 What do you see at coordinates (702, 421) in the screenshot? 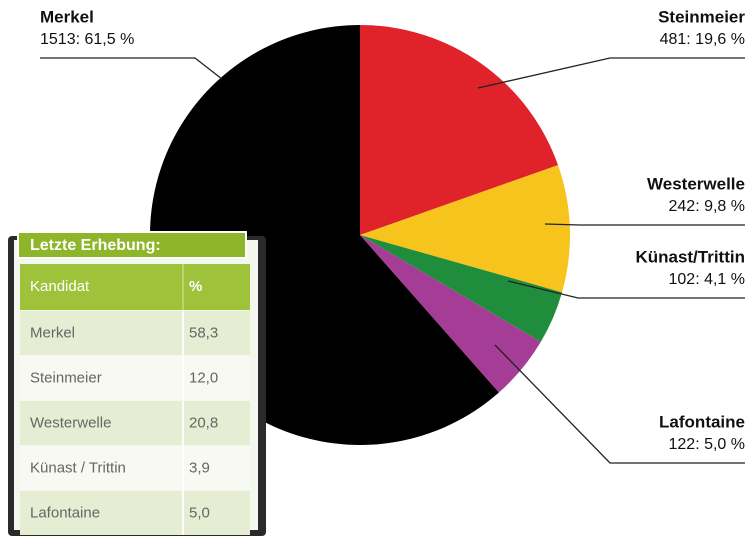
I see `slice-name: Lafontaine` at bounding box center [702, 421].